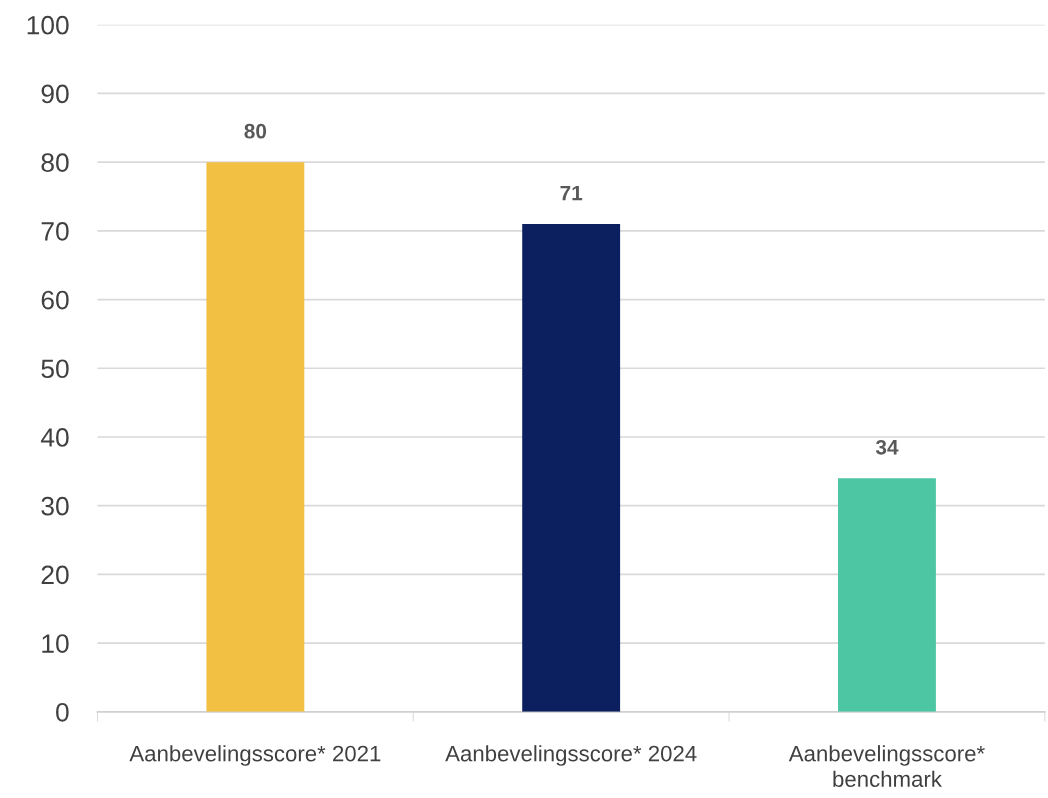 This screenshot has height=798, width=1048. Describe the element at coordinates (55, 94) in the screenshot. I see `y-tick-label: 90` at that location.